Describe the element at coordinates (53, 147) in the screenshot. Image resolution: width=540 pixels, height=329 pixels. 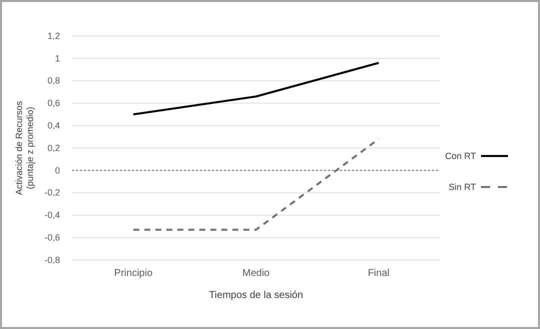
I see `y-tick-label: 0,2` at that location.